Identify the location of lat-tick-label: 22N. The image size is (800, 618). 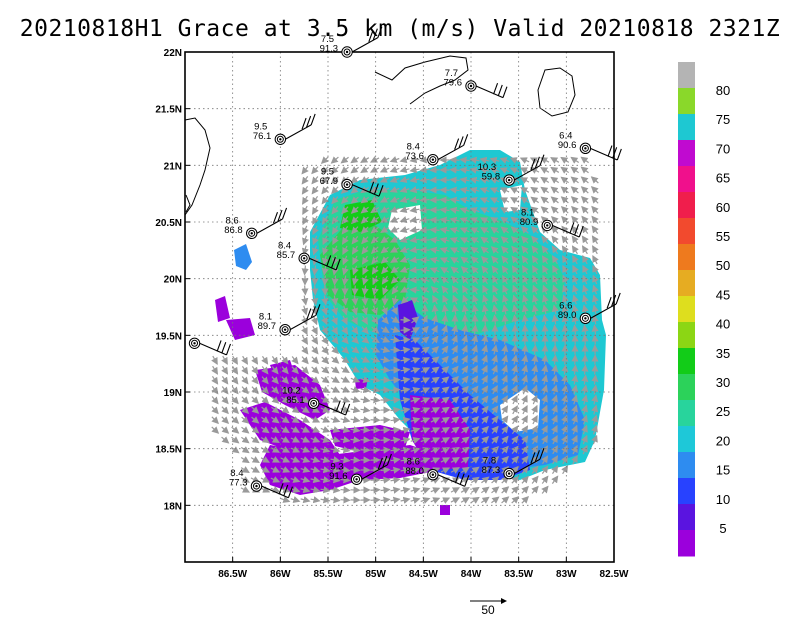
(173, 53).